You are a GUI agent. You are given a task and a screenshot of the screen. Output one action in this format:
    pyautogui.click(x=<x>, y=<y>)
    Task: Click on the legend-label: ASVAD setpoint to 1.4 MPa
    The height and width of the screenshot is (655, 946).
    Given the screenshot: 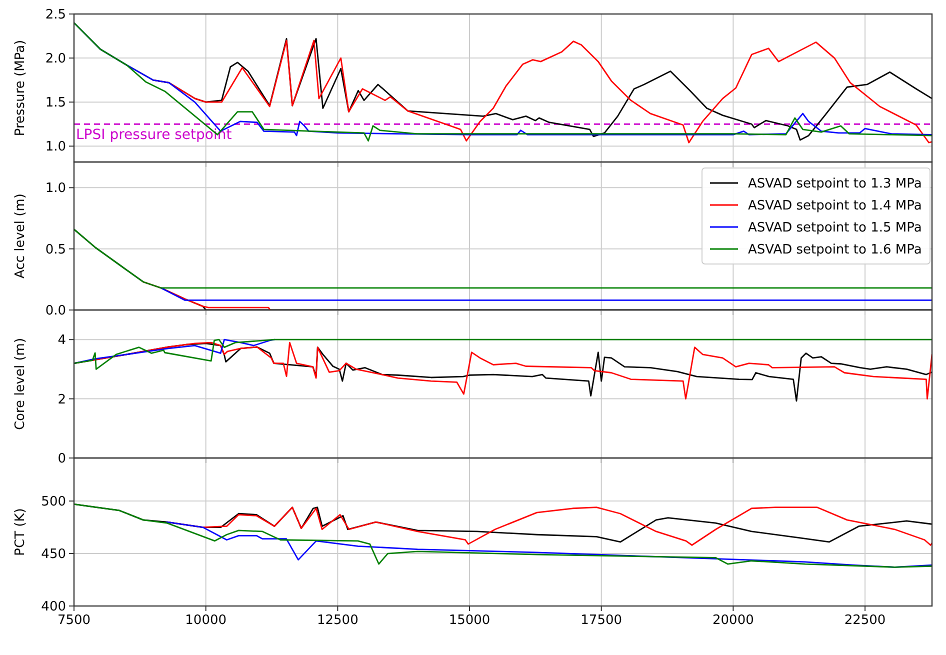 What is the action you would take?
    pyautogui.click(x=835, y=206)
    